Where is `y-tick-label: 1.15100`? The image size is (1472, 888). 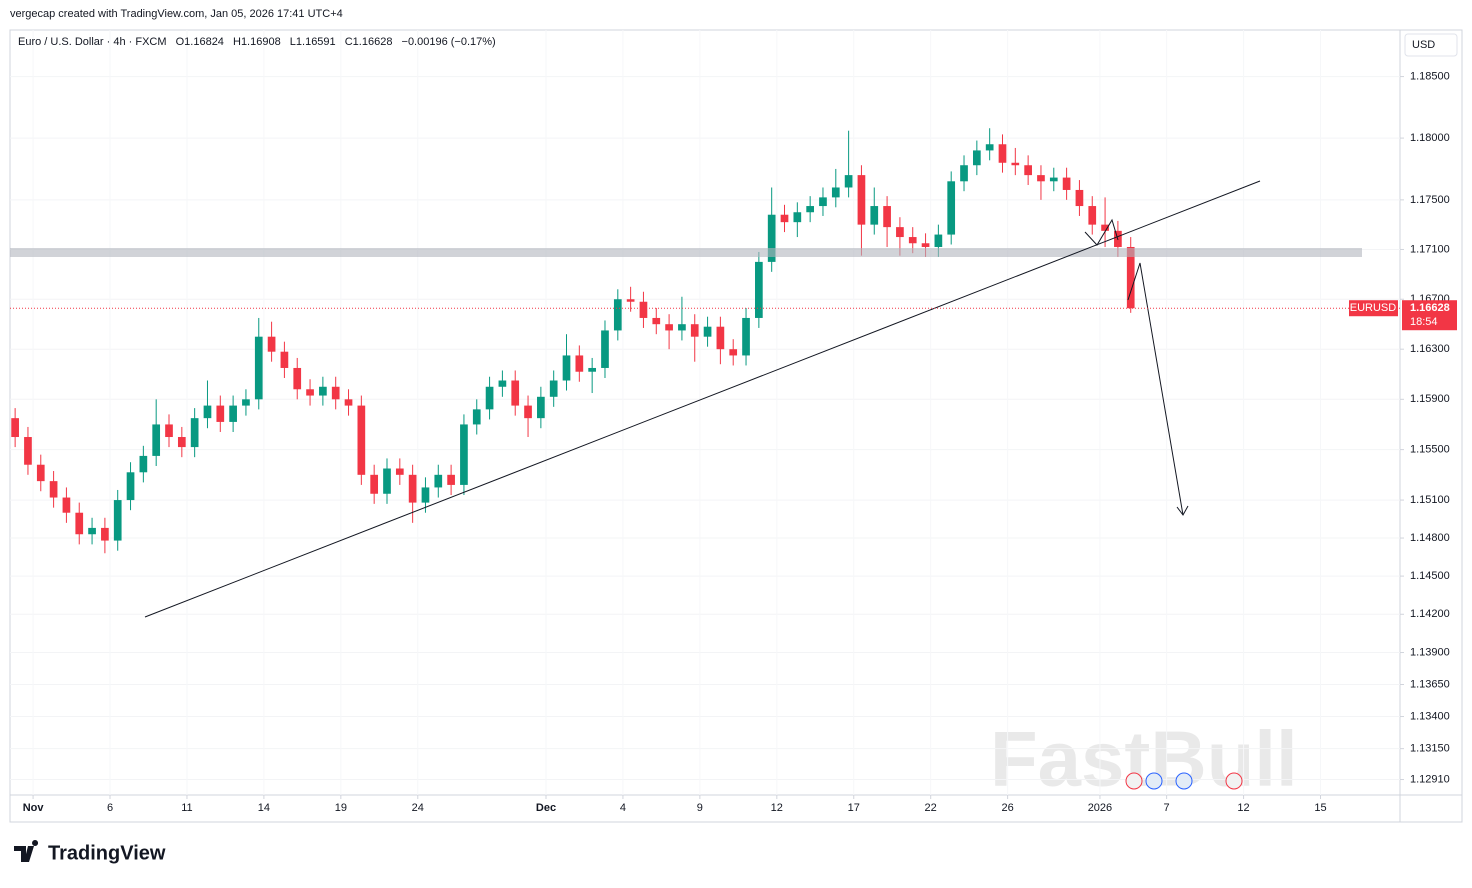 y-tick-label: 1.15100 is located at coordinates (1430, 500).